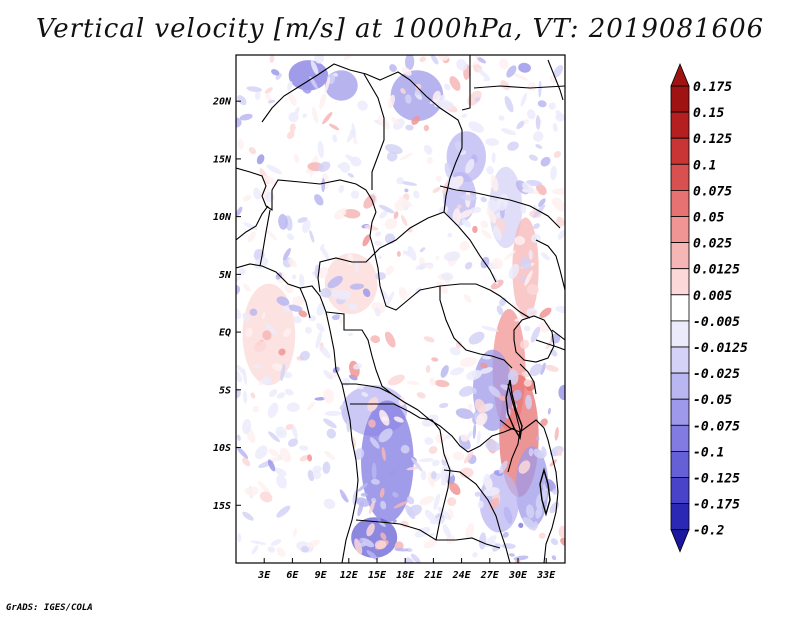 The image size is (800, 618). I want to click on x-tick-label: 24E, so click(462, 575).